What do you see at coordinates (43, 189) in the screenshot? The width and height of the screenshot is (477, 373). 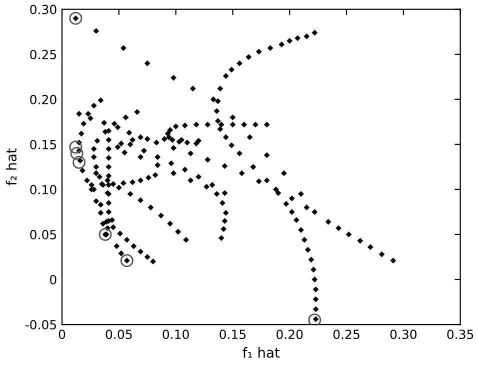 I see `y-tick-label: 0.10` at bounding box center [43, 189].